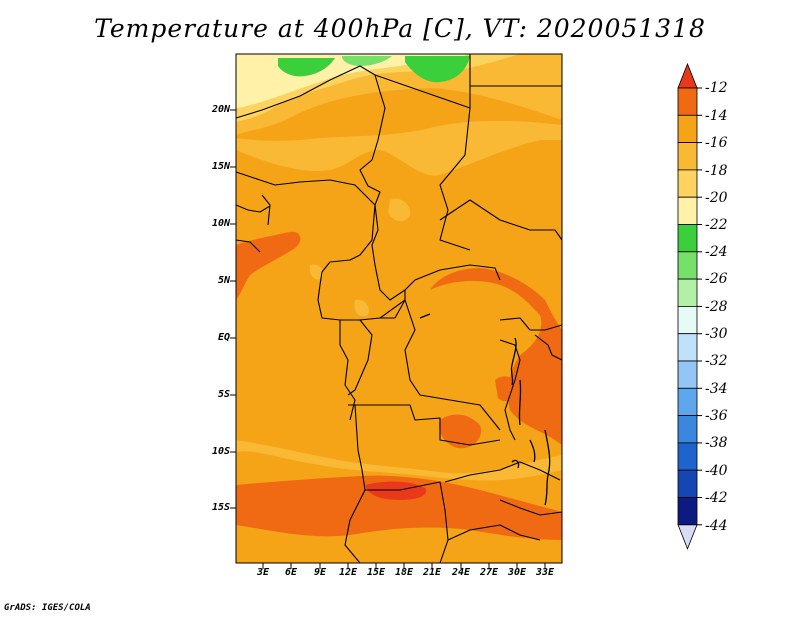  I want to click on colorbar-ticks, so click(699, 306).